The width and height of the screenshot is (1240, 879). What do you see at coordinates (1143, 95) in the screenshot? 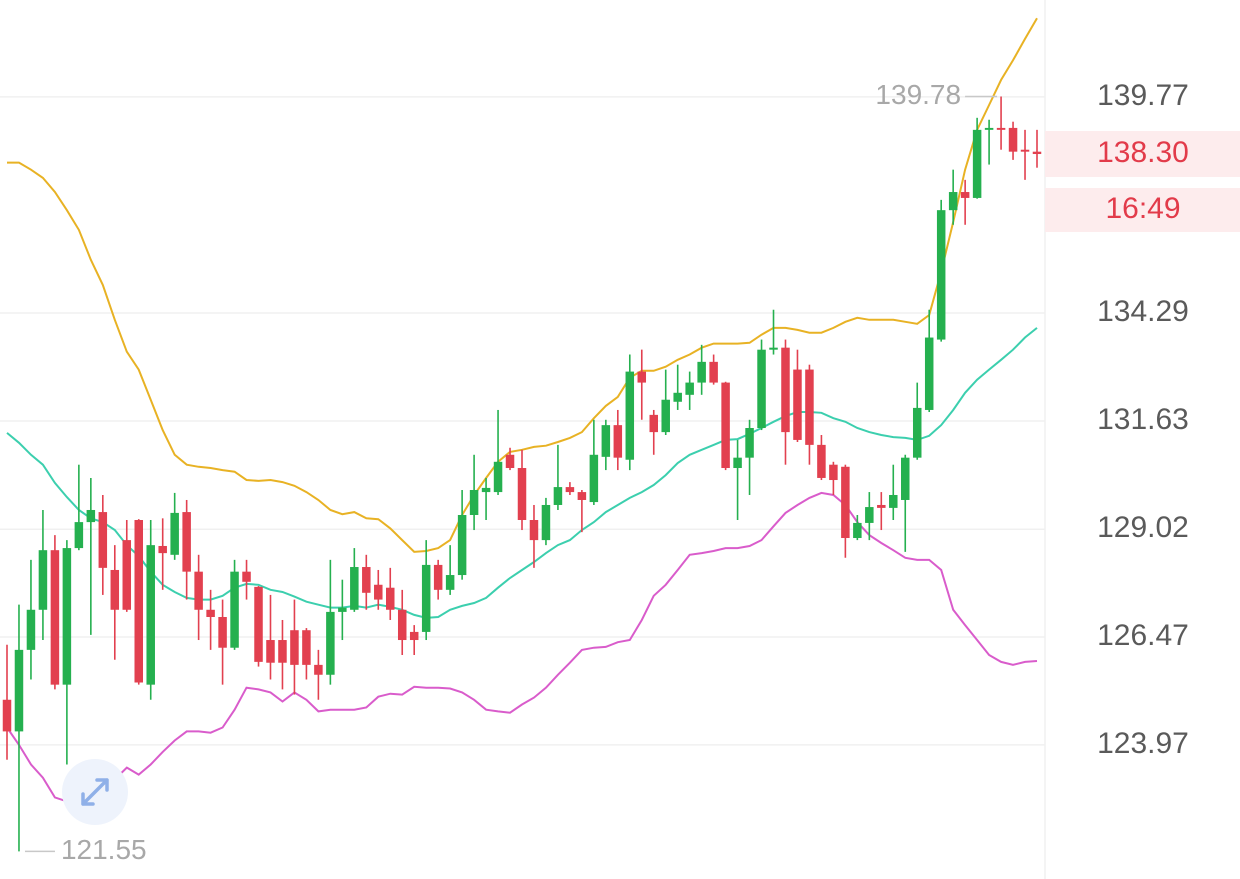
I see `y-tick-label: 139.77` at bounding box center [1143, 95].